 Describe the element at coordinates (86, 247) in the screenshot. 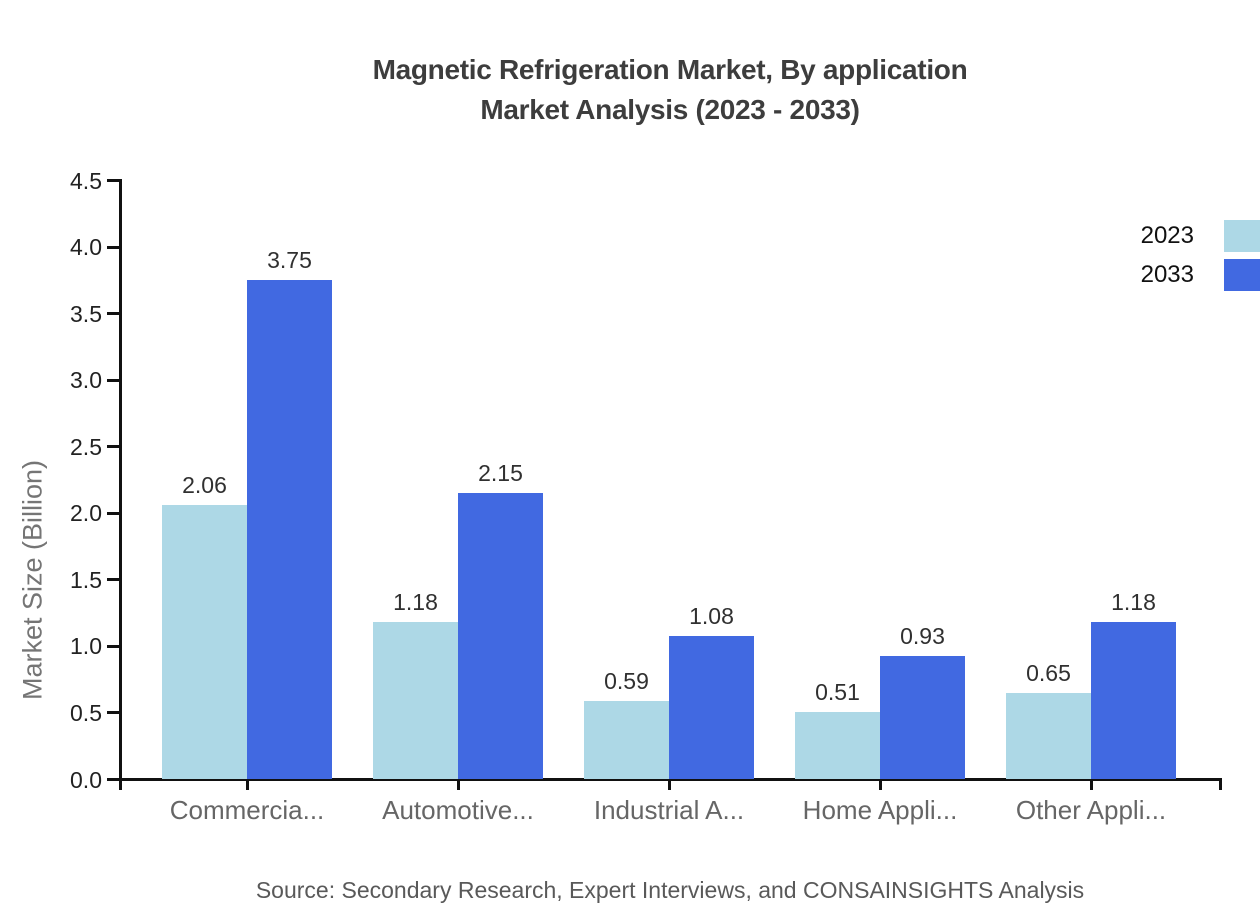

I see `y-tick-label: 4.0` at that location.